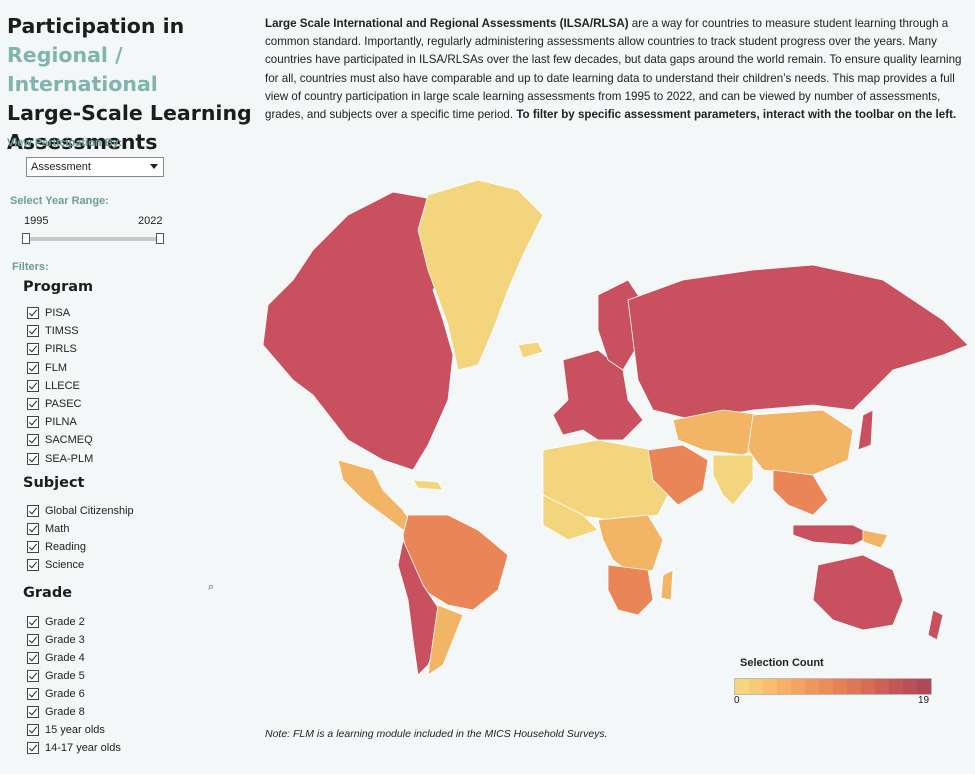  I want to click on region-southeast-asia, so click(800, 492).